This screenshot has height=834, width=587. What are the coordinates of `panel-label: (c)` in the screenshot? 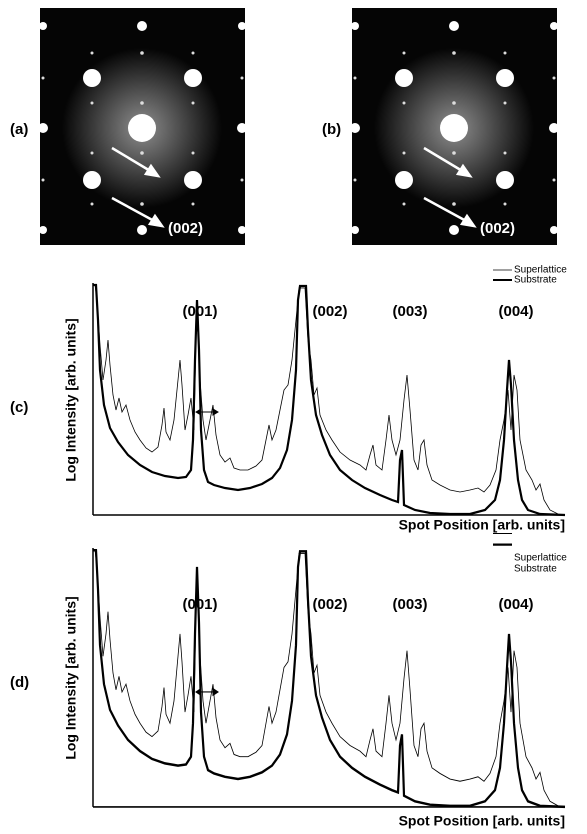 It's located at (19, 407).